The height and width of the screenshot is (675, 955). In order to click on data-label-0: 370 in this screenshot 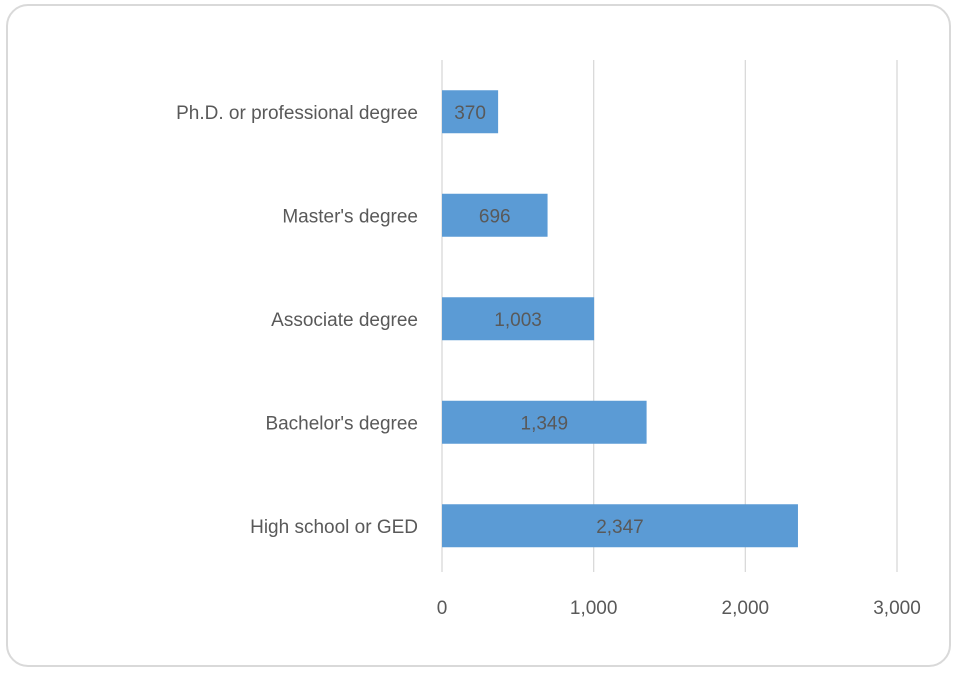, I will do `click(470, 113)`.